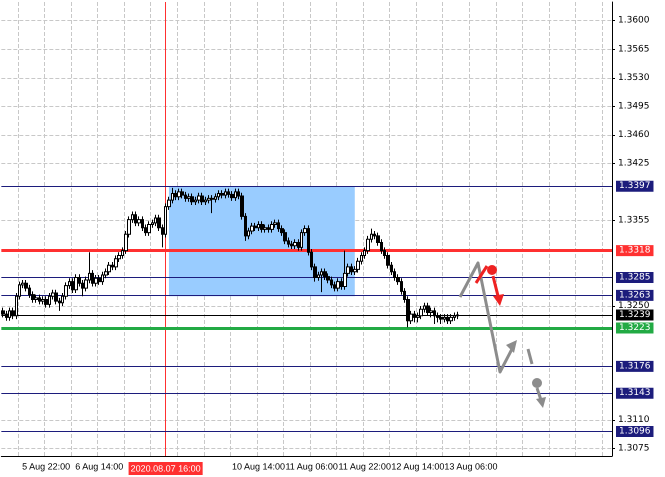 The width and height of the screenshot is (665, 477). Describe the element at coordinates (635, 366) in the screenshot. I see `ref-line-label: 1.3176` at that location.